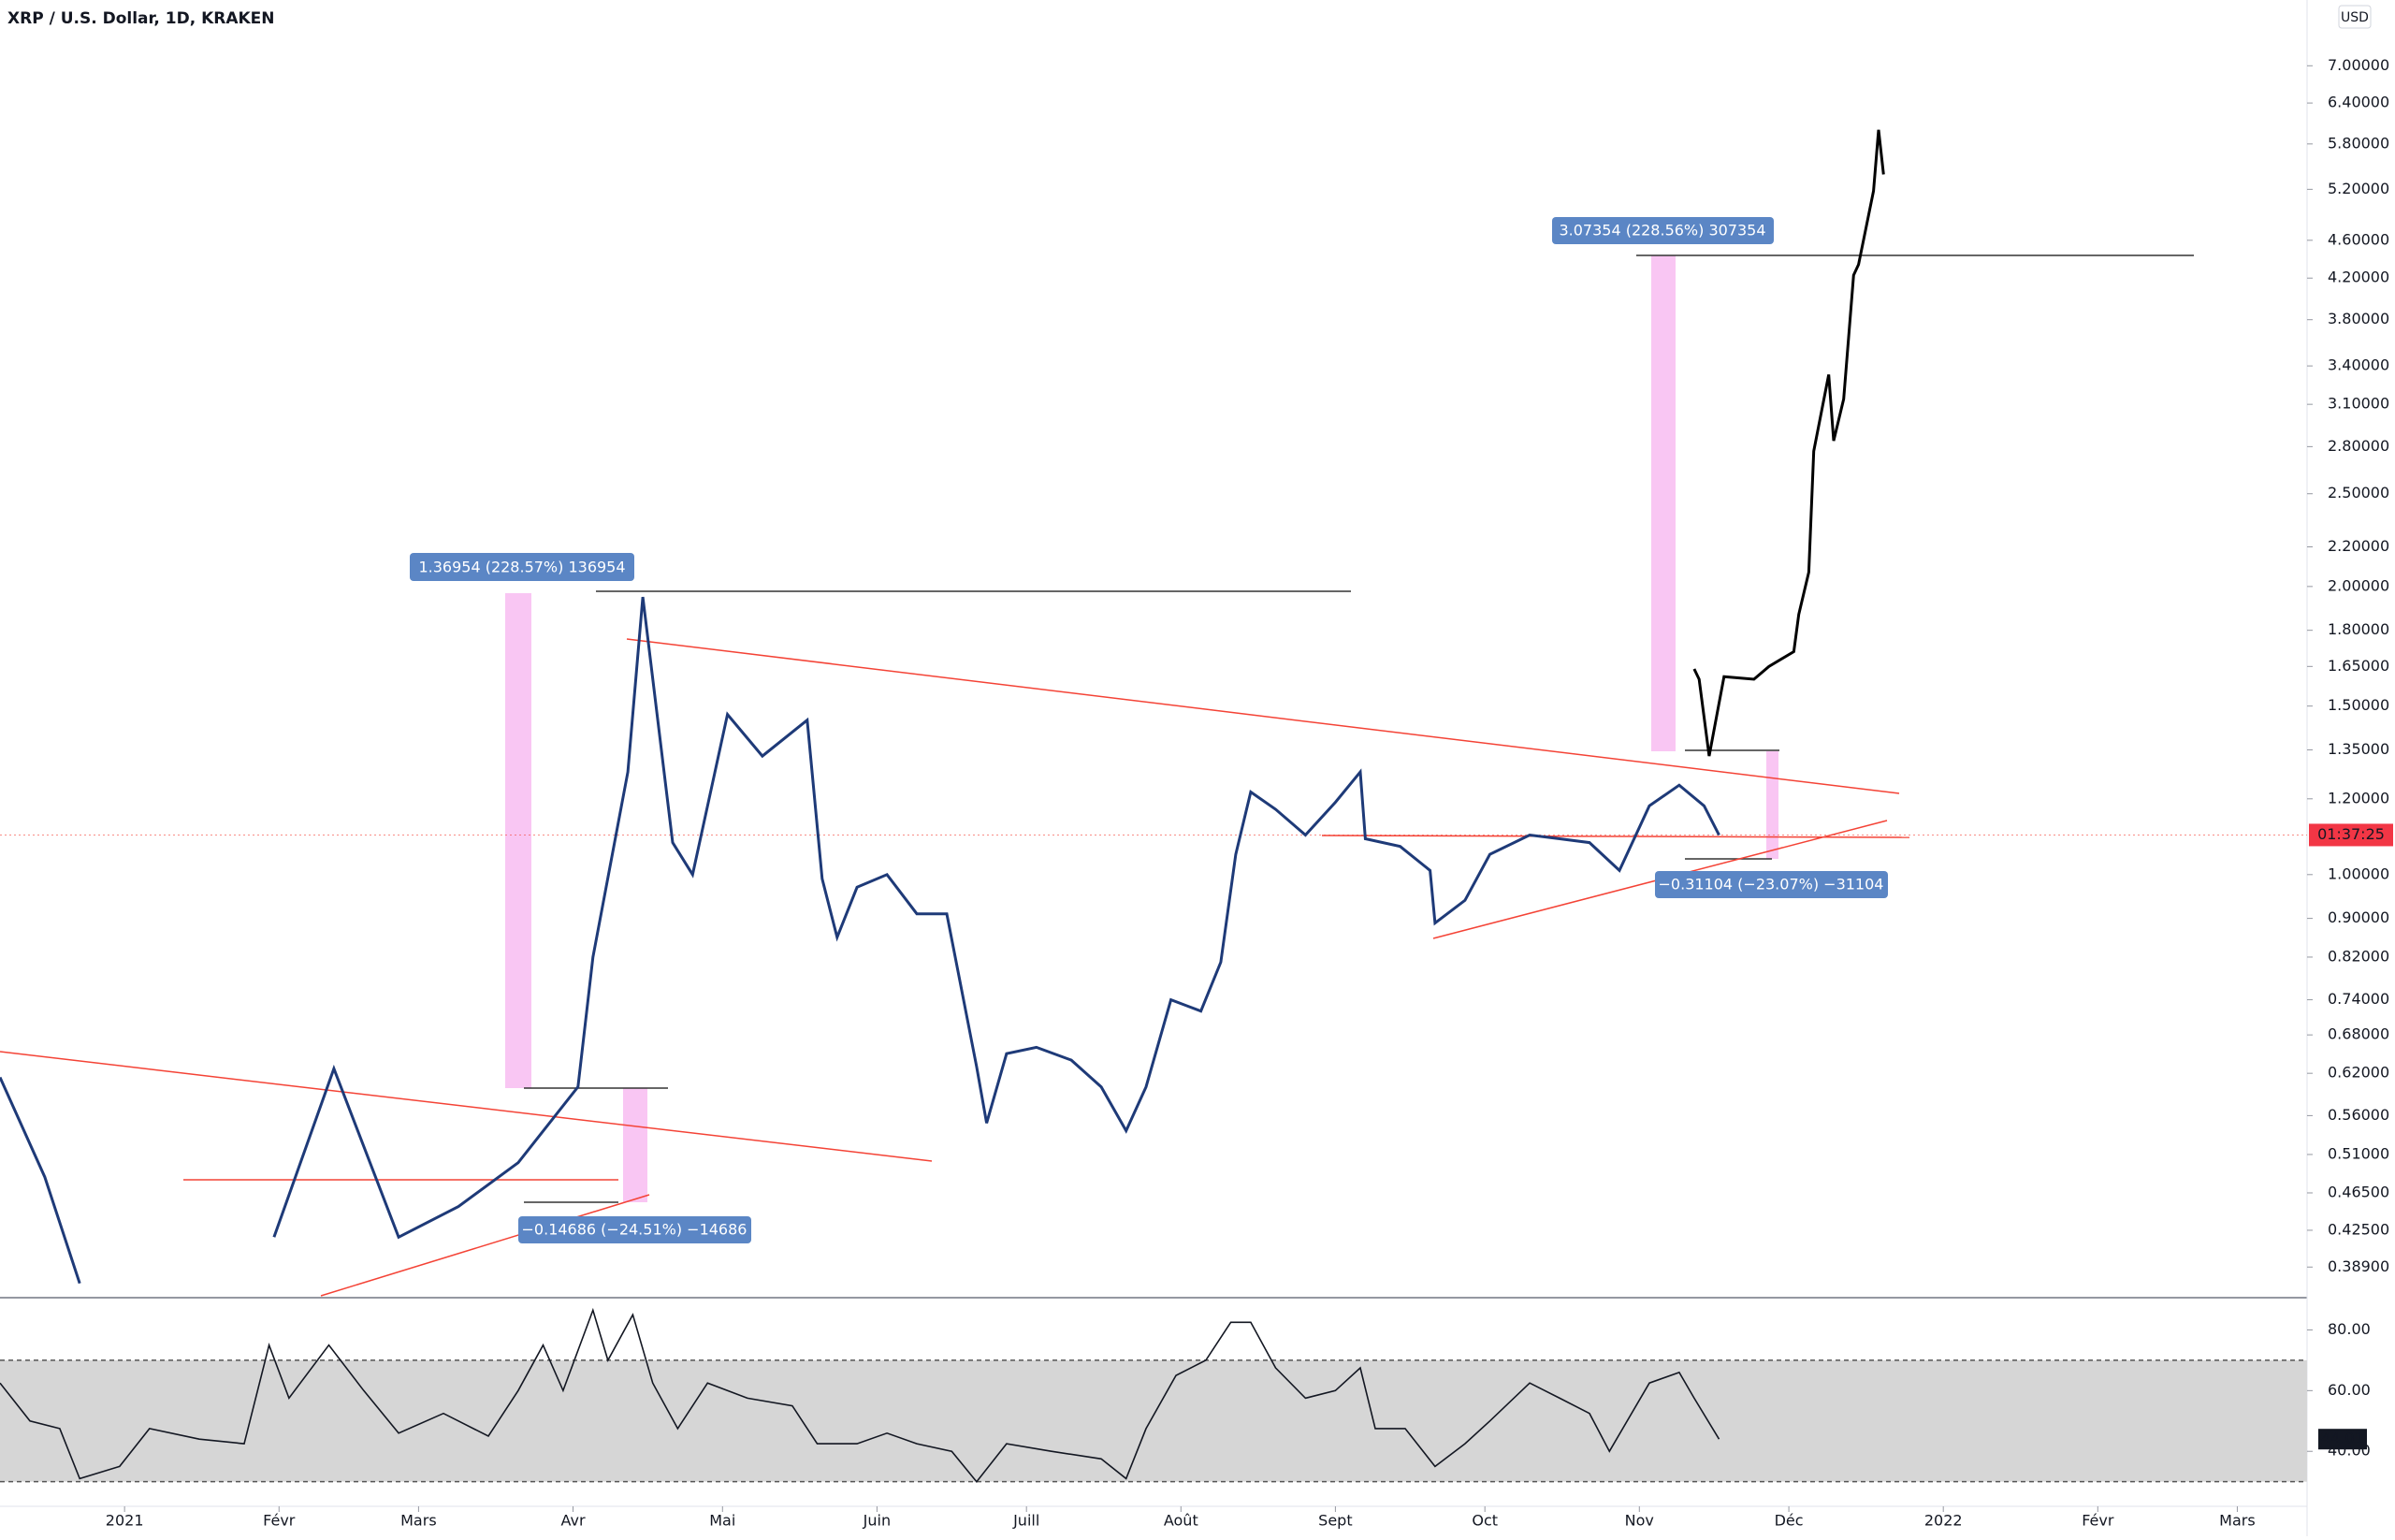 This screenshot has width=2395, height=1540. What do you see at coordinates (2358, 917) in the screenshot?
I see `y-tick-label: 0.90000` at bounding box center [2358, 917].